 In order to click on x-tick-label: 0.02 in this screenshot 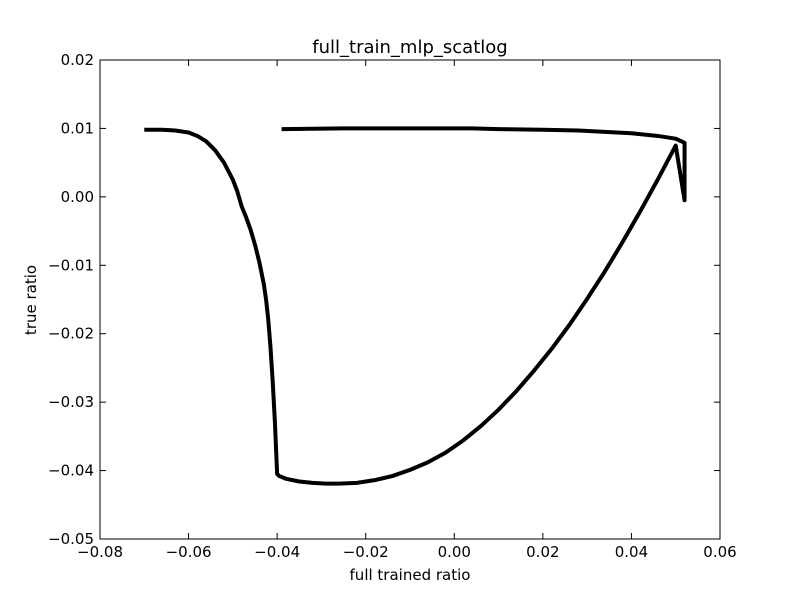, I will do `click(542, 552)`.